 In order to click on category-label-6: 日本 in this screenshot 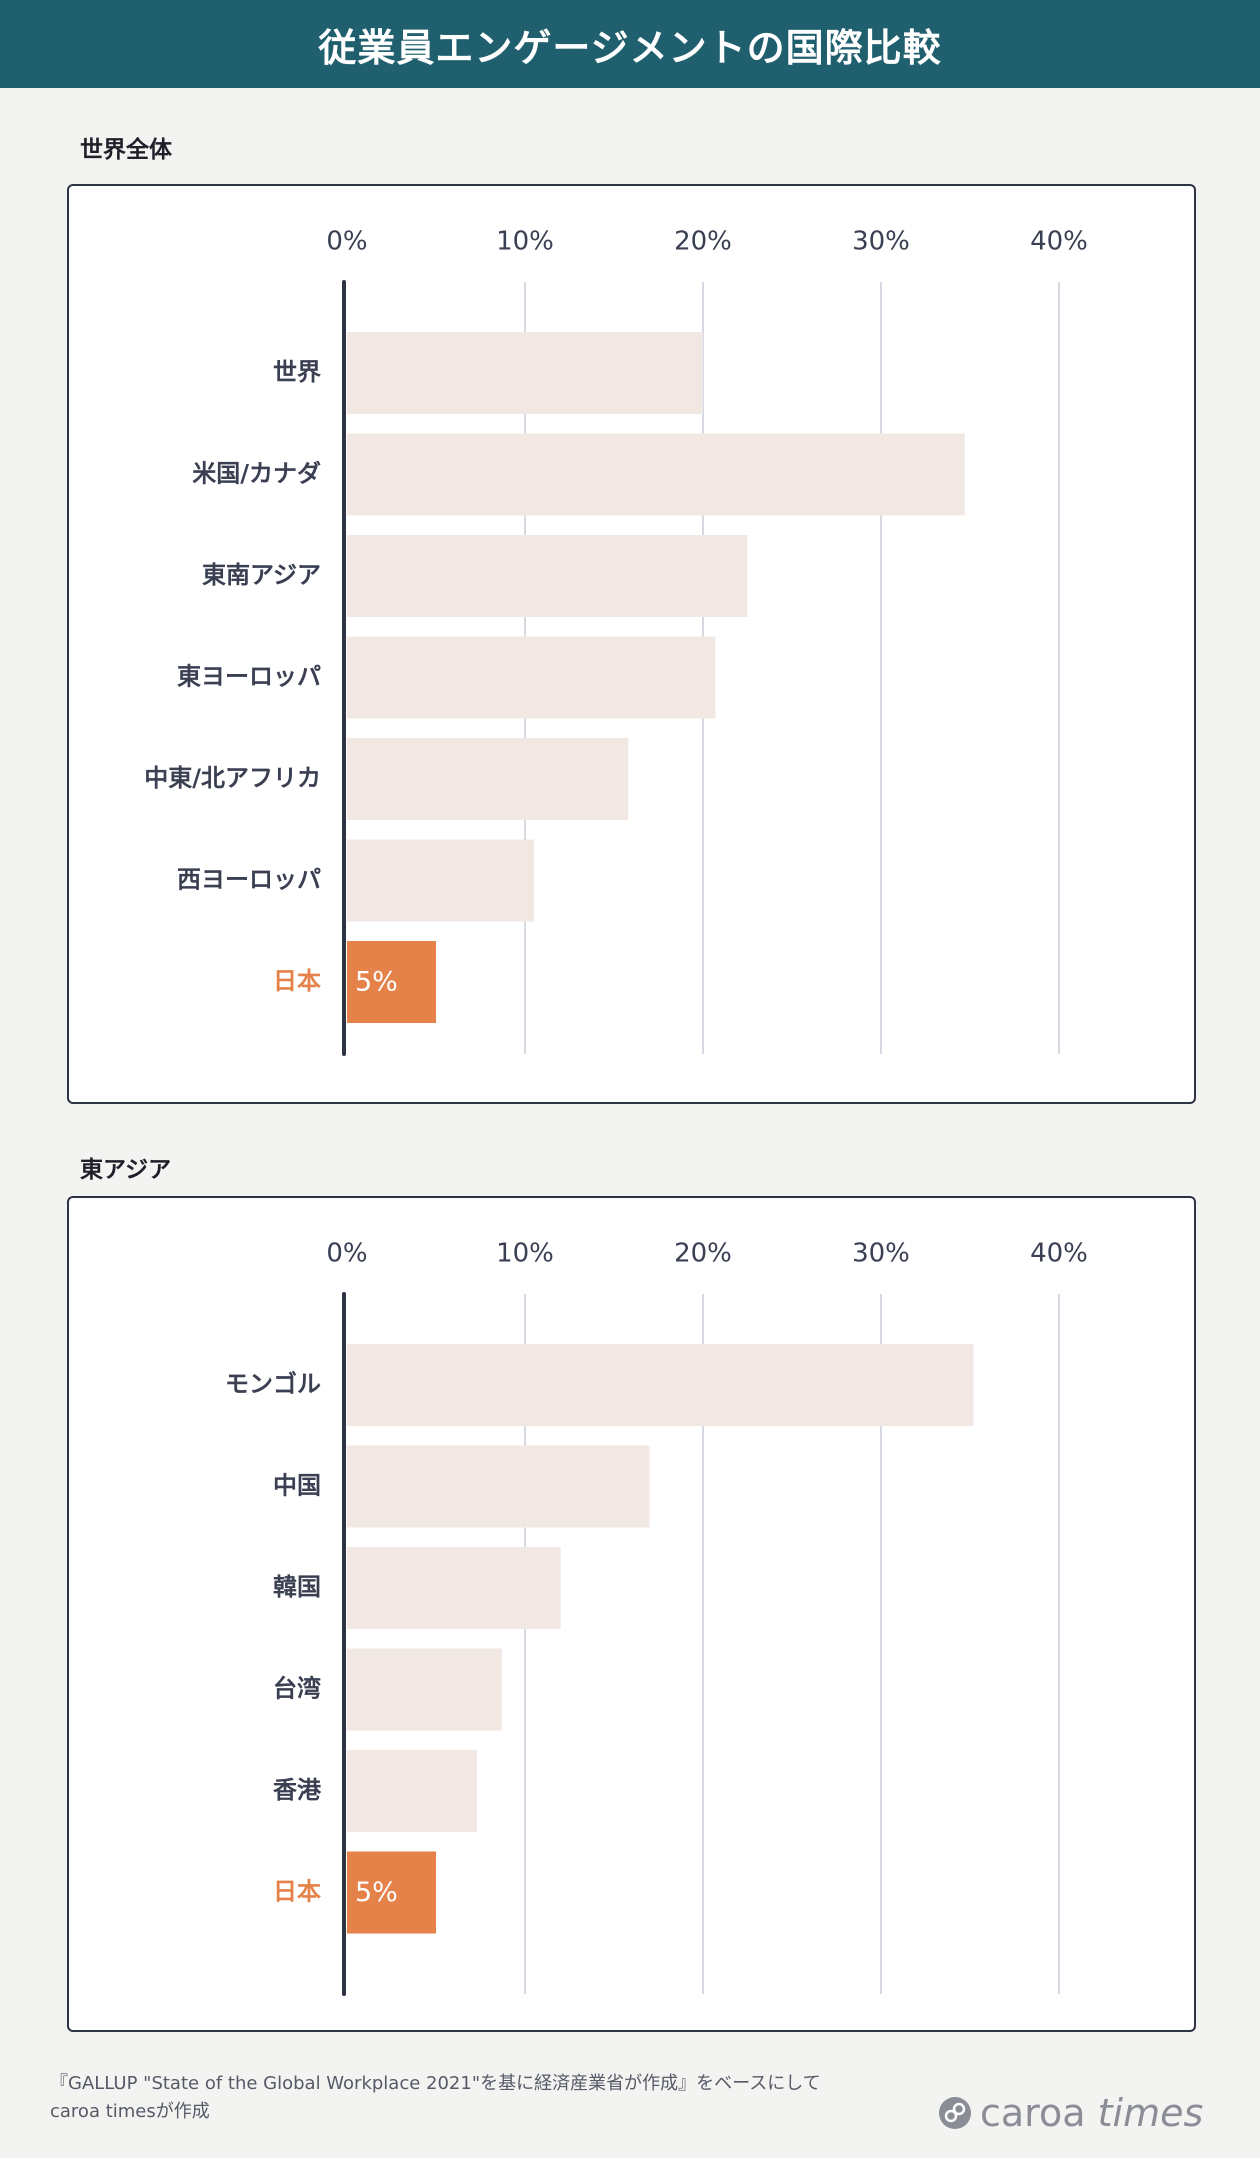, I will do `click(297, 981)`.